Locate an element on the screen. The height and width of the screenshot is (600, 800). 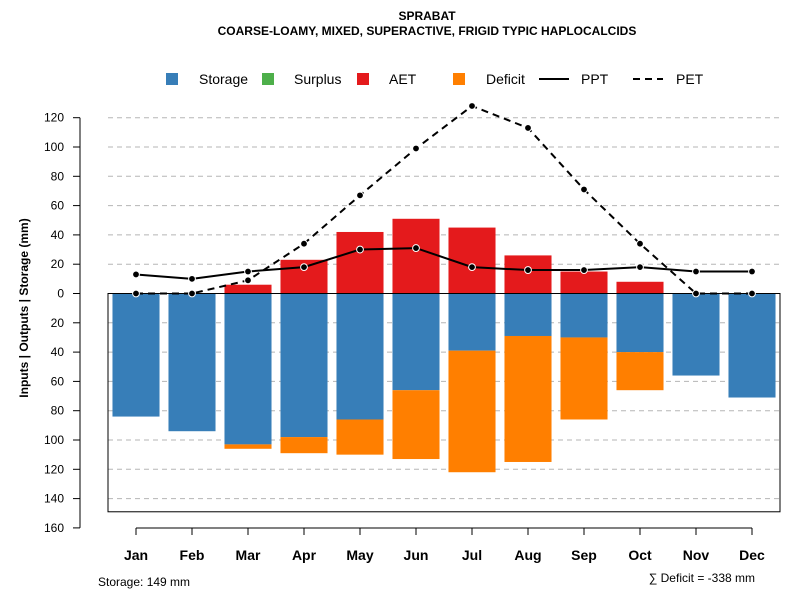
legend: Storage Surplus AET Deficit PPT PET is located at coordinates (435, 79).